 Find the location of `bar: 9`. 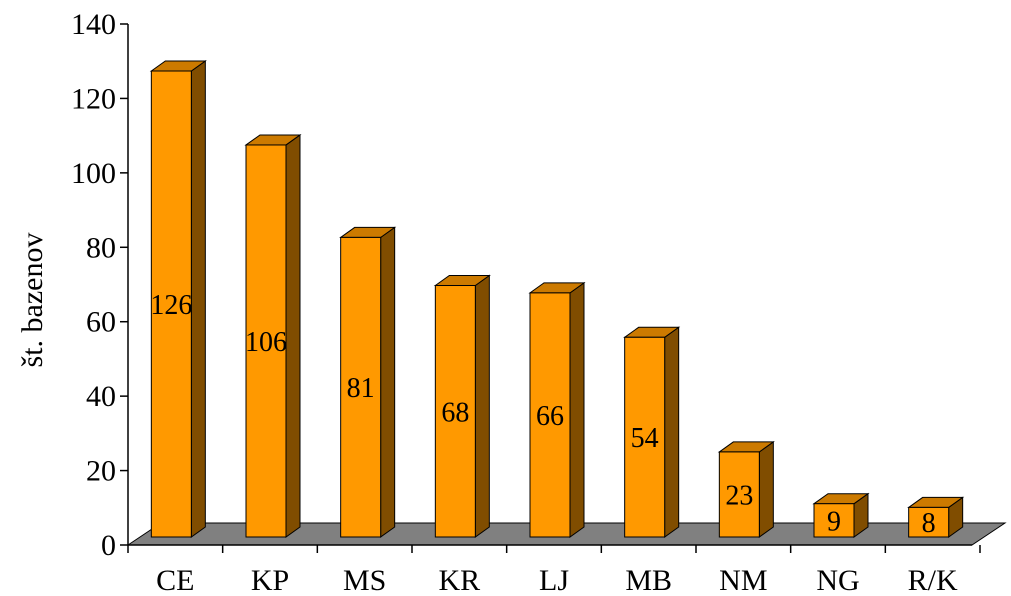

bar: 9 is located at coordinates (841, 515).